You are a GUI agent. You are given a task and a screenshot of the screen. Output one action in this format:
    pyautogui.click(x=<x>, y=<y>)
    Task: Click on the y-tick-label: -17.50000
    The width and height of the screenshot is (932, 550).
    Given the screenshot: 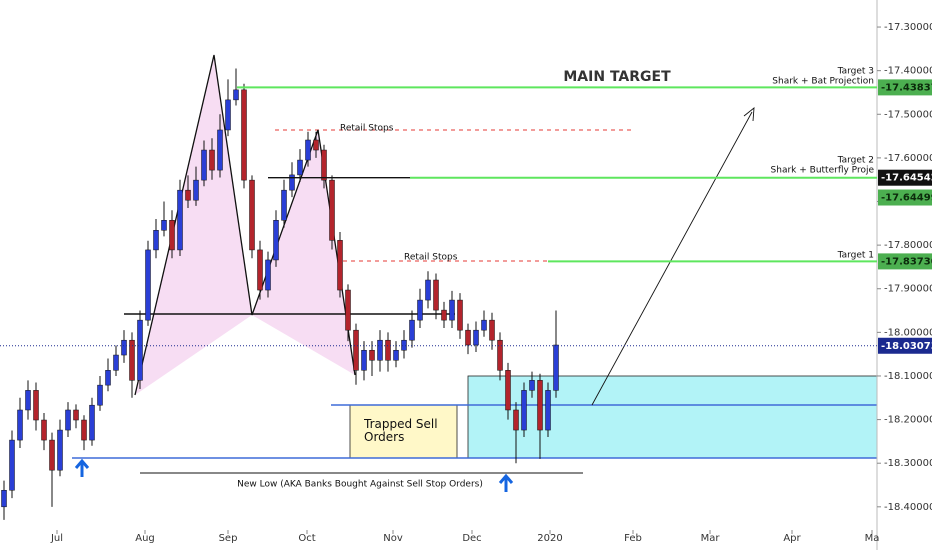 What is the action you would take?
    pyautogui.click(x=908, y=114)
    